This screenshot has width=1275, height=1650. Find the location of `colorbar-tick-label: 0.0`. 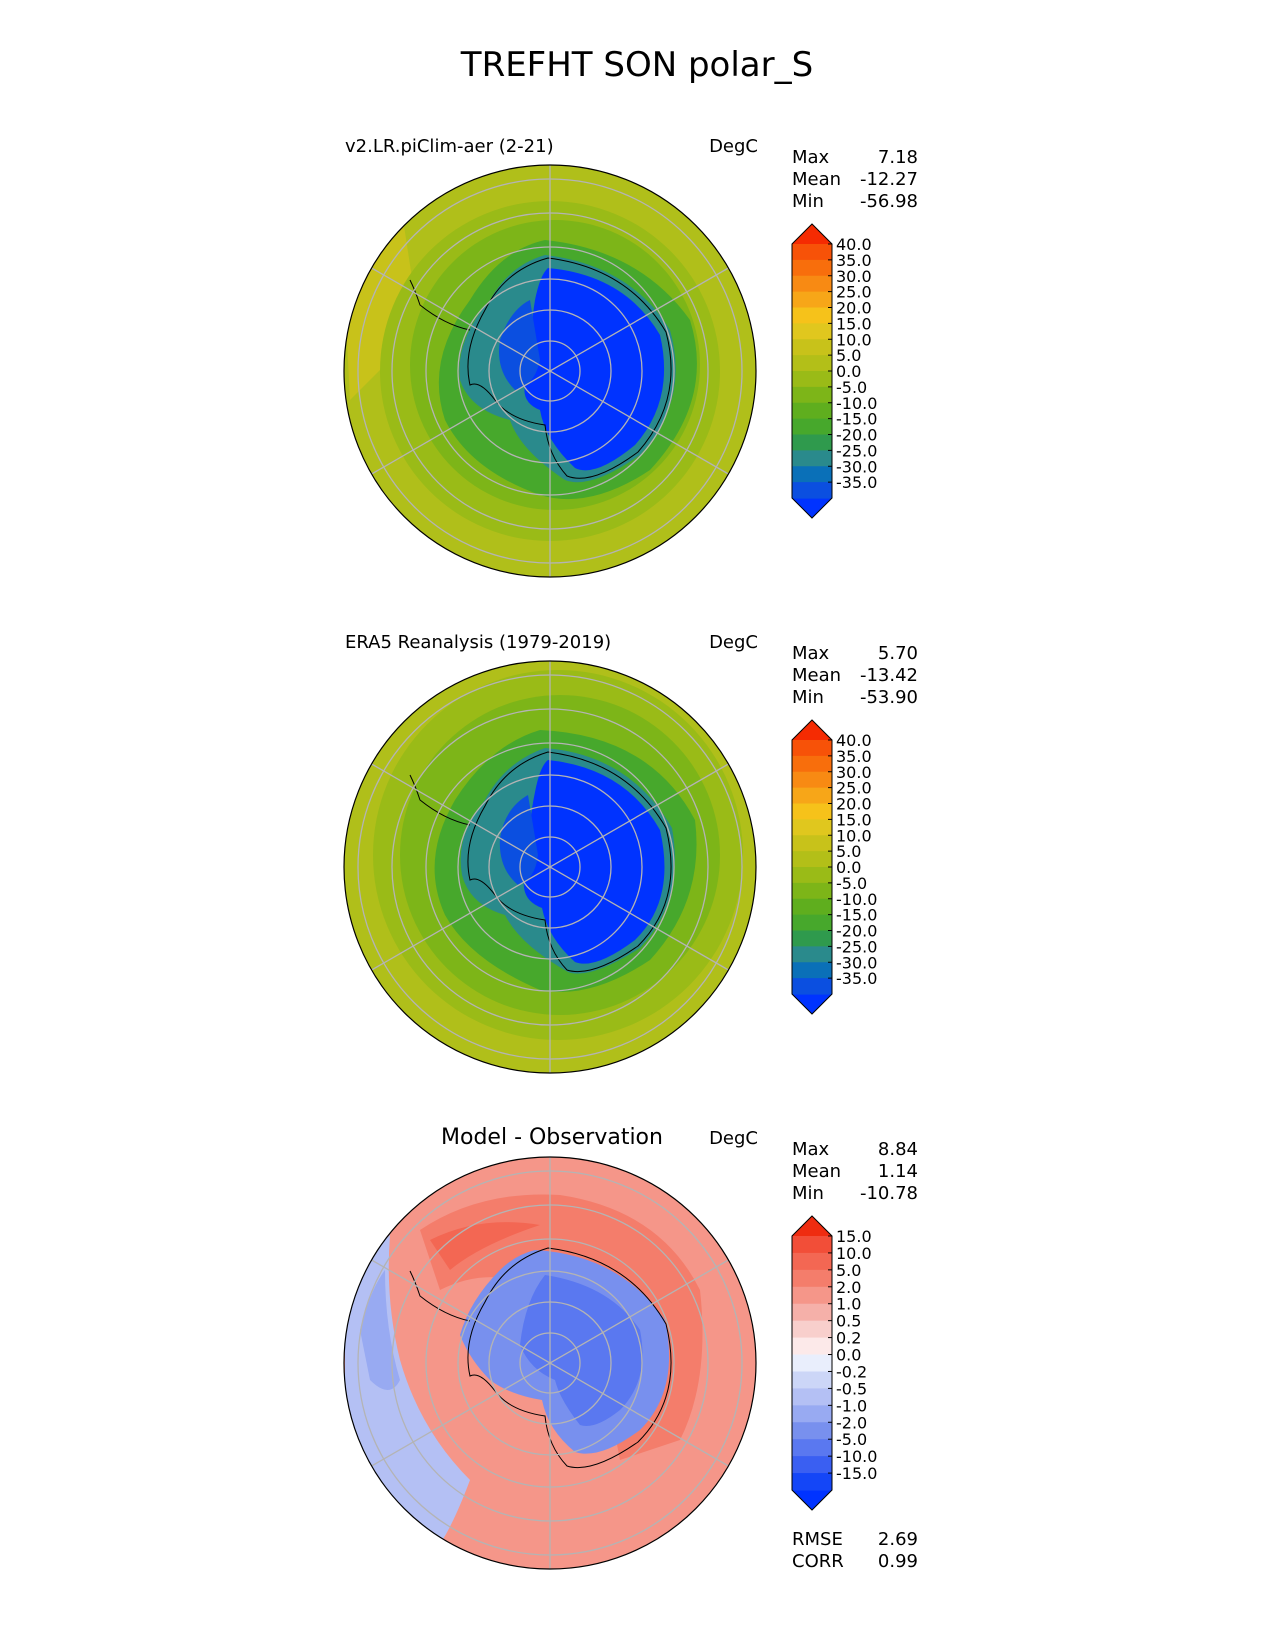

colorbar-tick-label: 0.0 is located at coordinates (848, 1355).